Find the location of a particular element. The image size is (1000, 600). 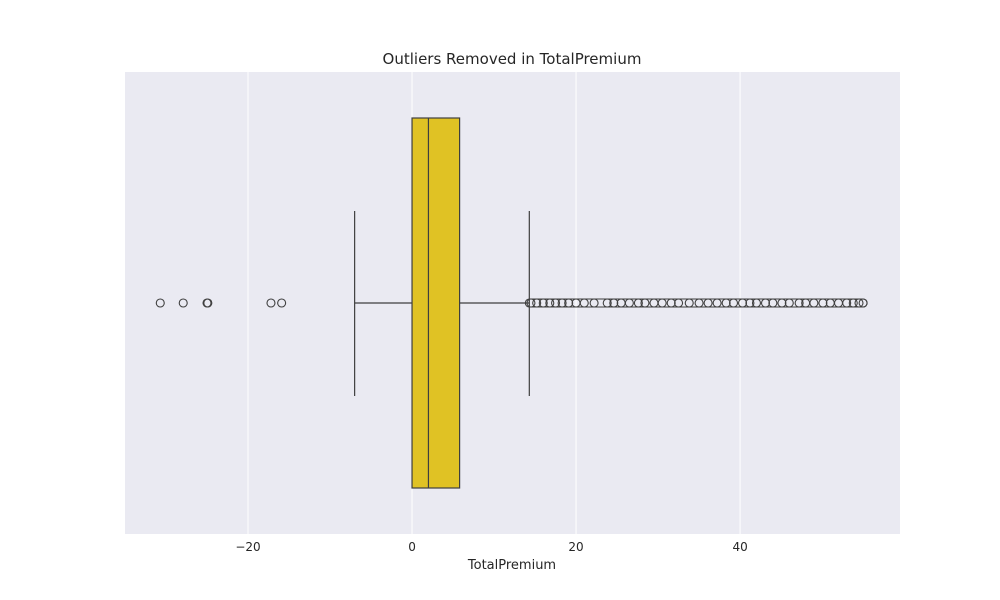

x-axis-ticks: −20 0 20 40 is located at coordinates (491, 547).